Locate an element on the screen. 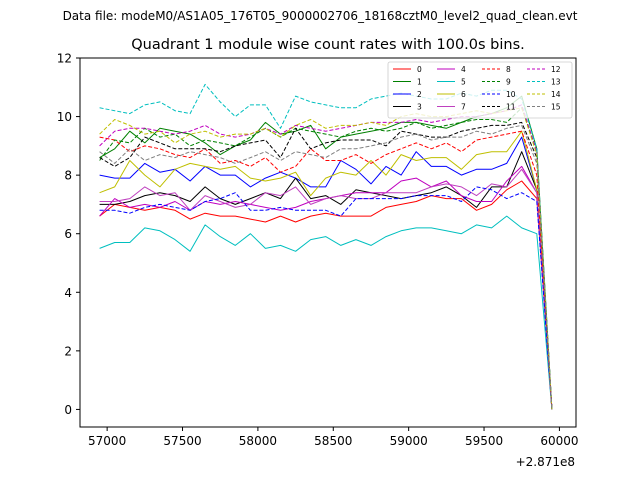  y-tick-label: 12 is located at coordinates (64, 59).